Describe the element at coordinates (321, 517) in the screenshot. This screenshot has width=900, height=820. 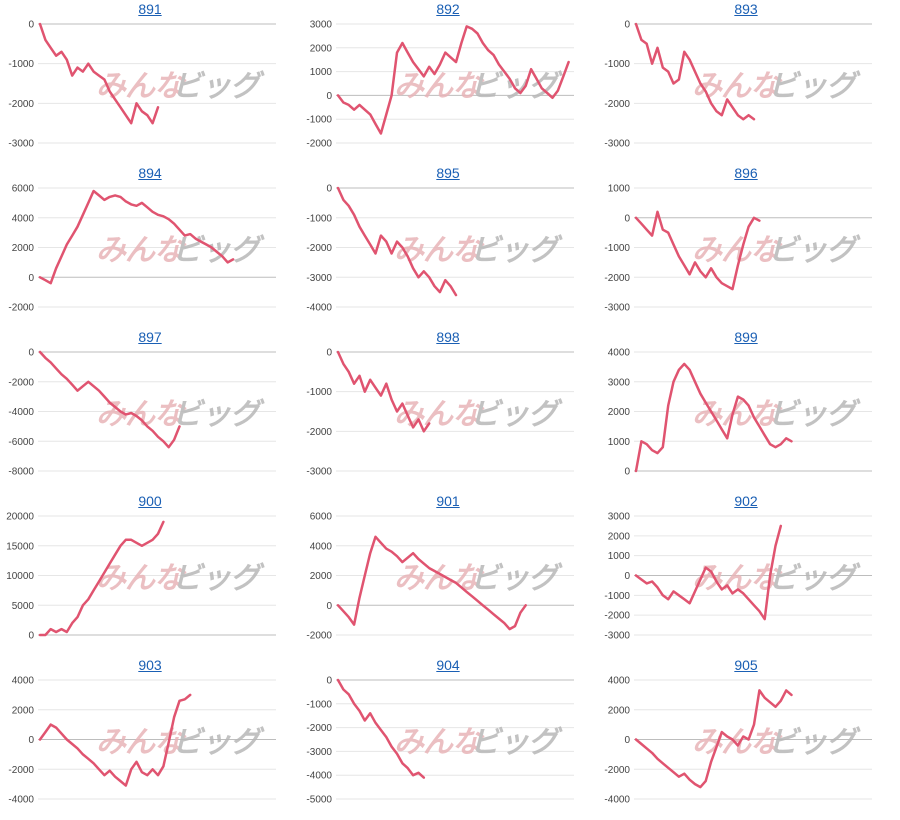
I see `y-tick-label: 6000` at that location.